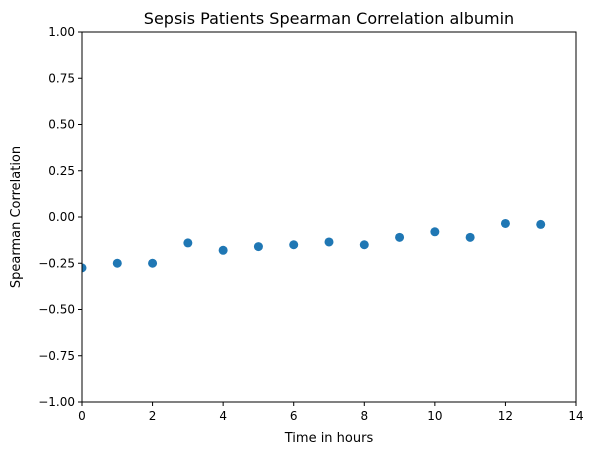 The height and width of the screenshot is (455, 596). Describe the element at coordinates (56, 310) in the screenshot. I see `y-tick-label: −0.50` at that location.